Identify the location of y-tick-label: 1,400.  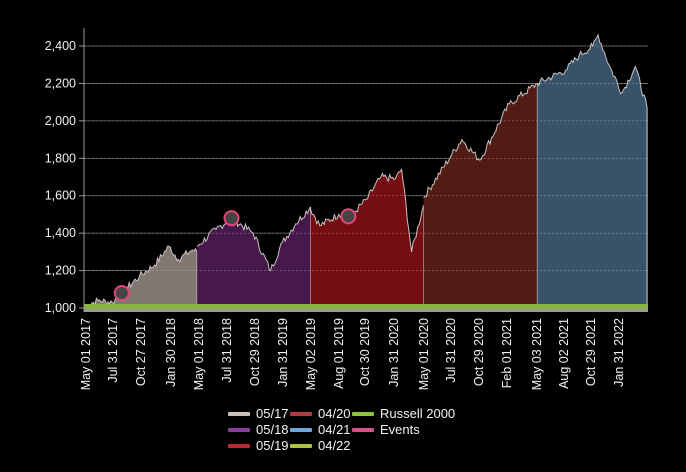
(60, 233).